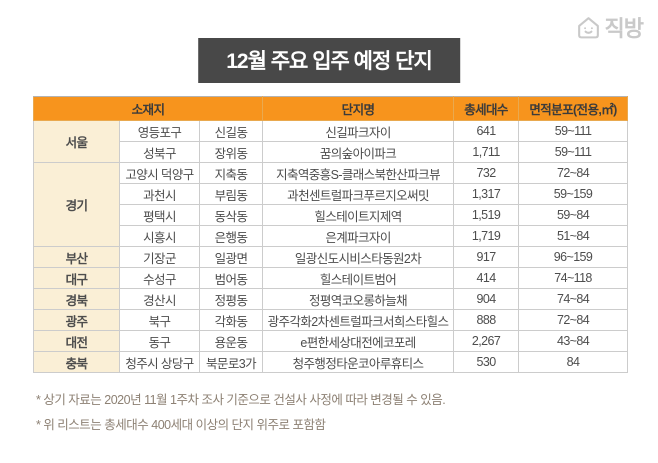 The width and height of the screenshot is (658, 463). I want to click on dong-cell: 지축동, so click(231, 173).